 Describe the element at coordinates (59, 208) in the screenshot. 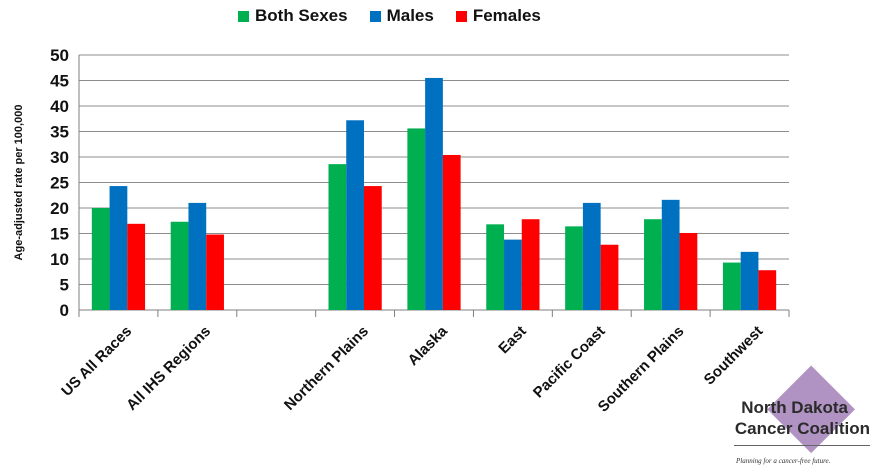

I see `y-tick-label: 20` at that location.